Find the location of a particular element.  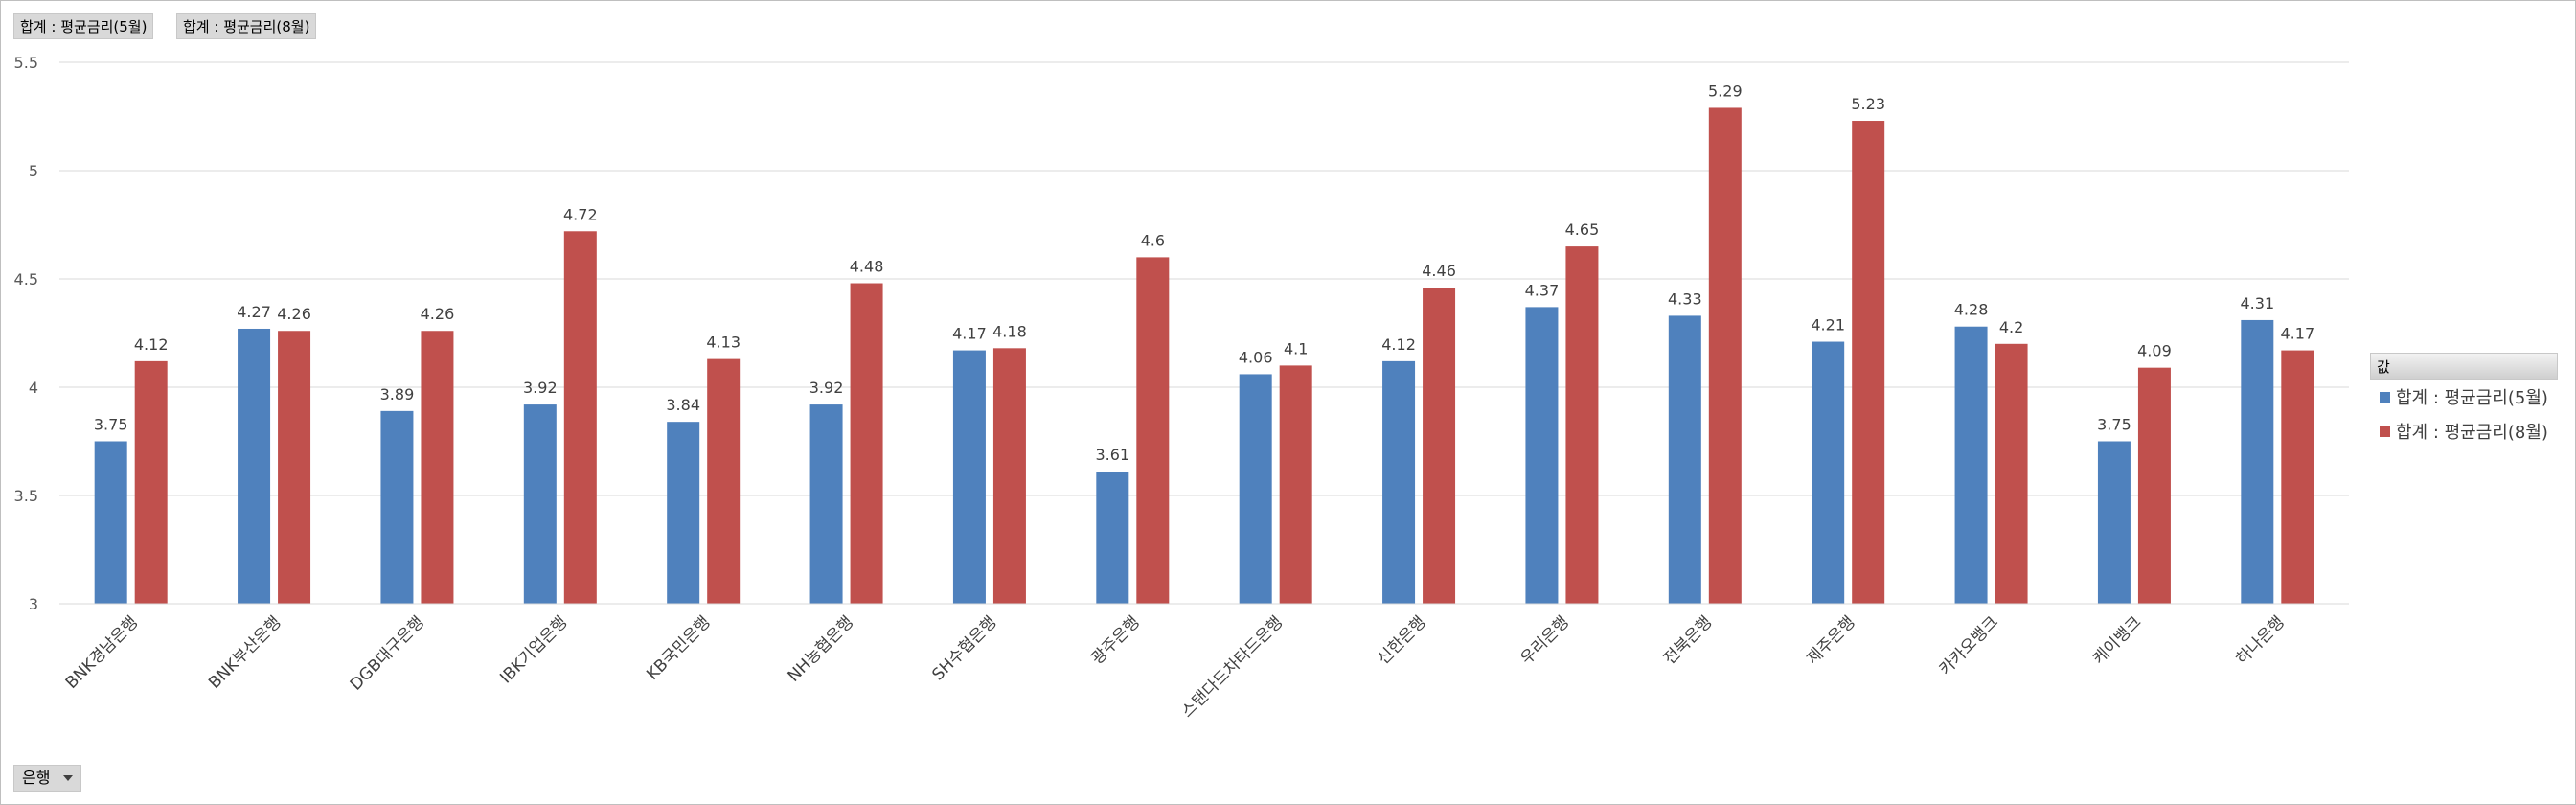

legend-item-may: 합계 : 평균금리(5월) is located at coordinates (2464, 397).